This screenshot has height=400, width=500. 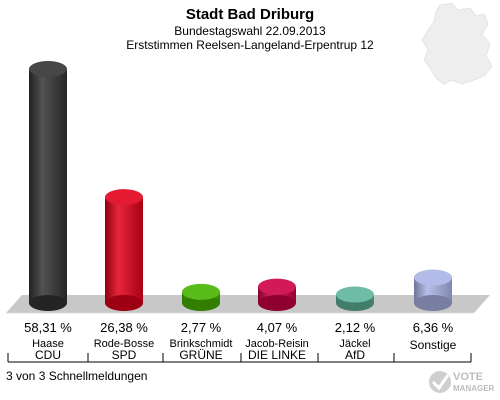 I want to click on chart-subtitle: Bundestagswahl 22.09.2013, so click(x=250, y=31).